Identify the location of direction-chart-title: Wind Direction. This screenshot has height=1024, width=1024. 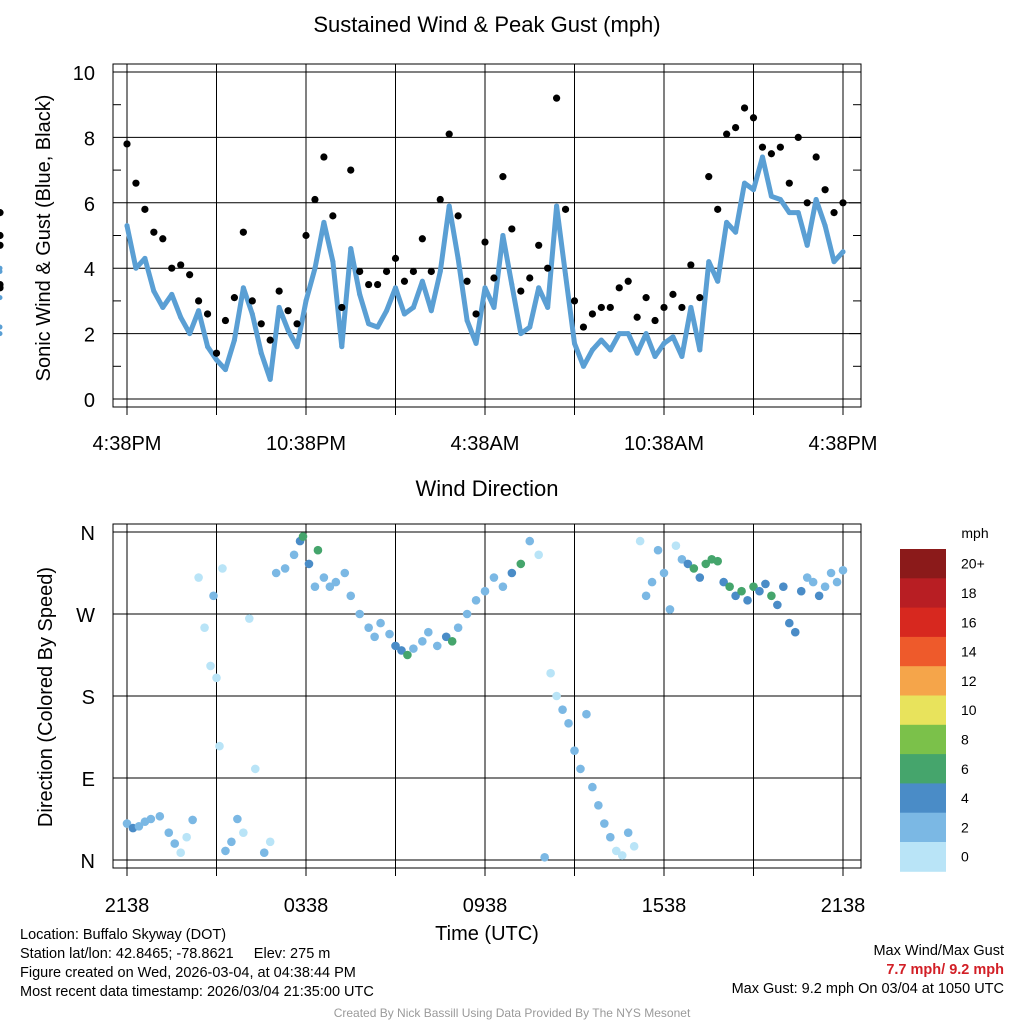
(486, 488).